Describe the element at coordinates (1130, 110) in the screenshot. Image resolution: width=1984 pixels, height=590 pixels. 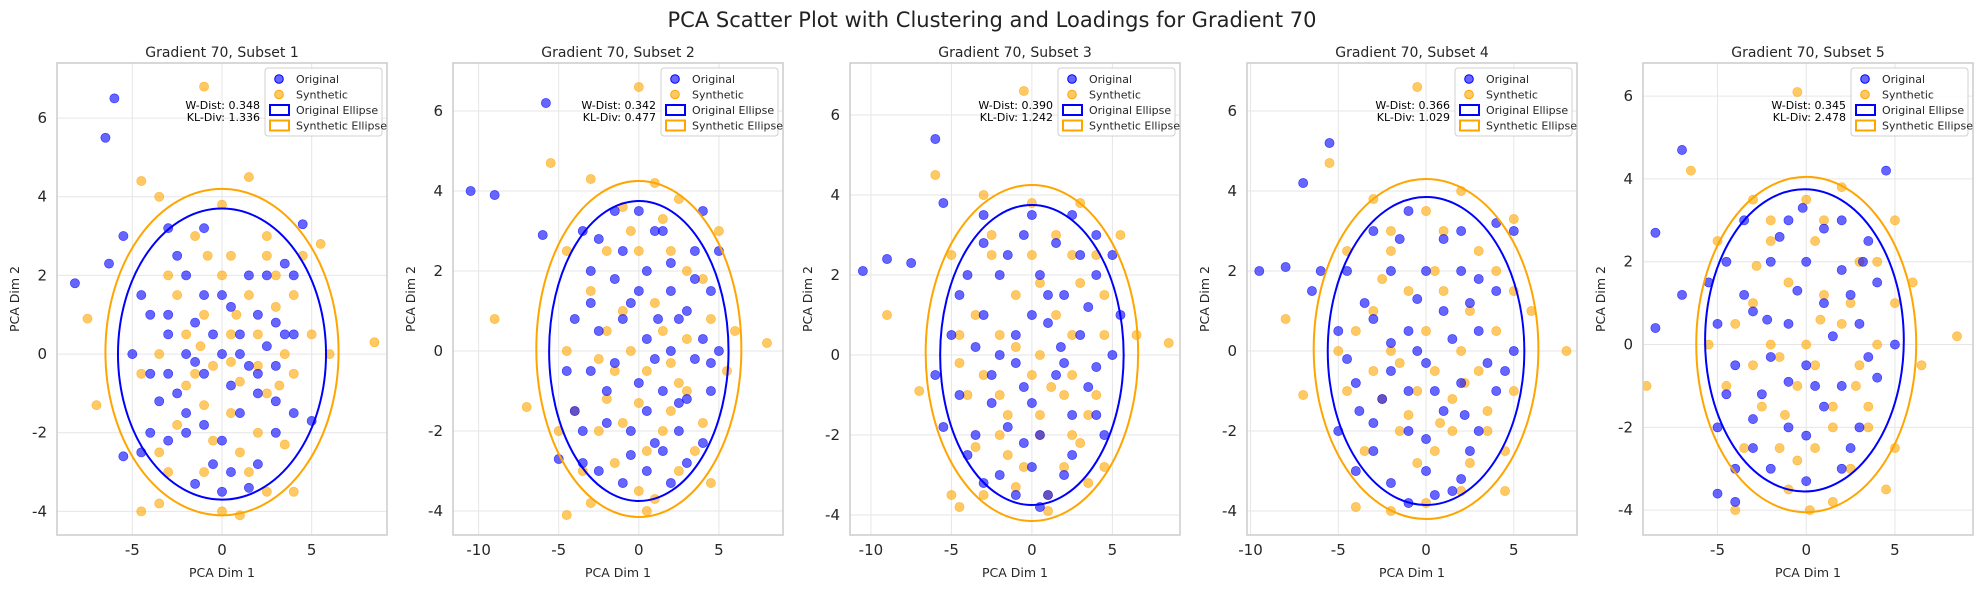
I see `original-ellipse-legend-label: Original Ellipse` at that location.